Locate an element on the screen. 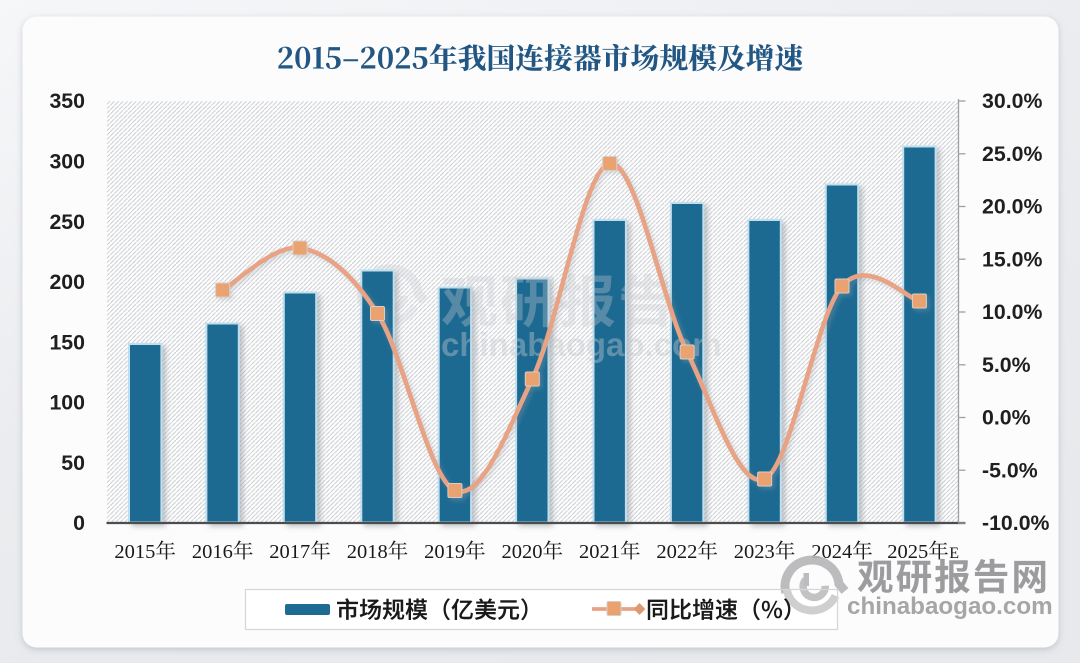 This screenshot has width=1080, height=663. svg-text: 15.0% is located at coordinates (1012, 259).